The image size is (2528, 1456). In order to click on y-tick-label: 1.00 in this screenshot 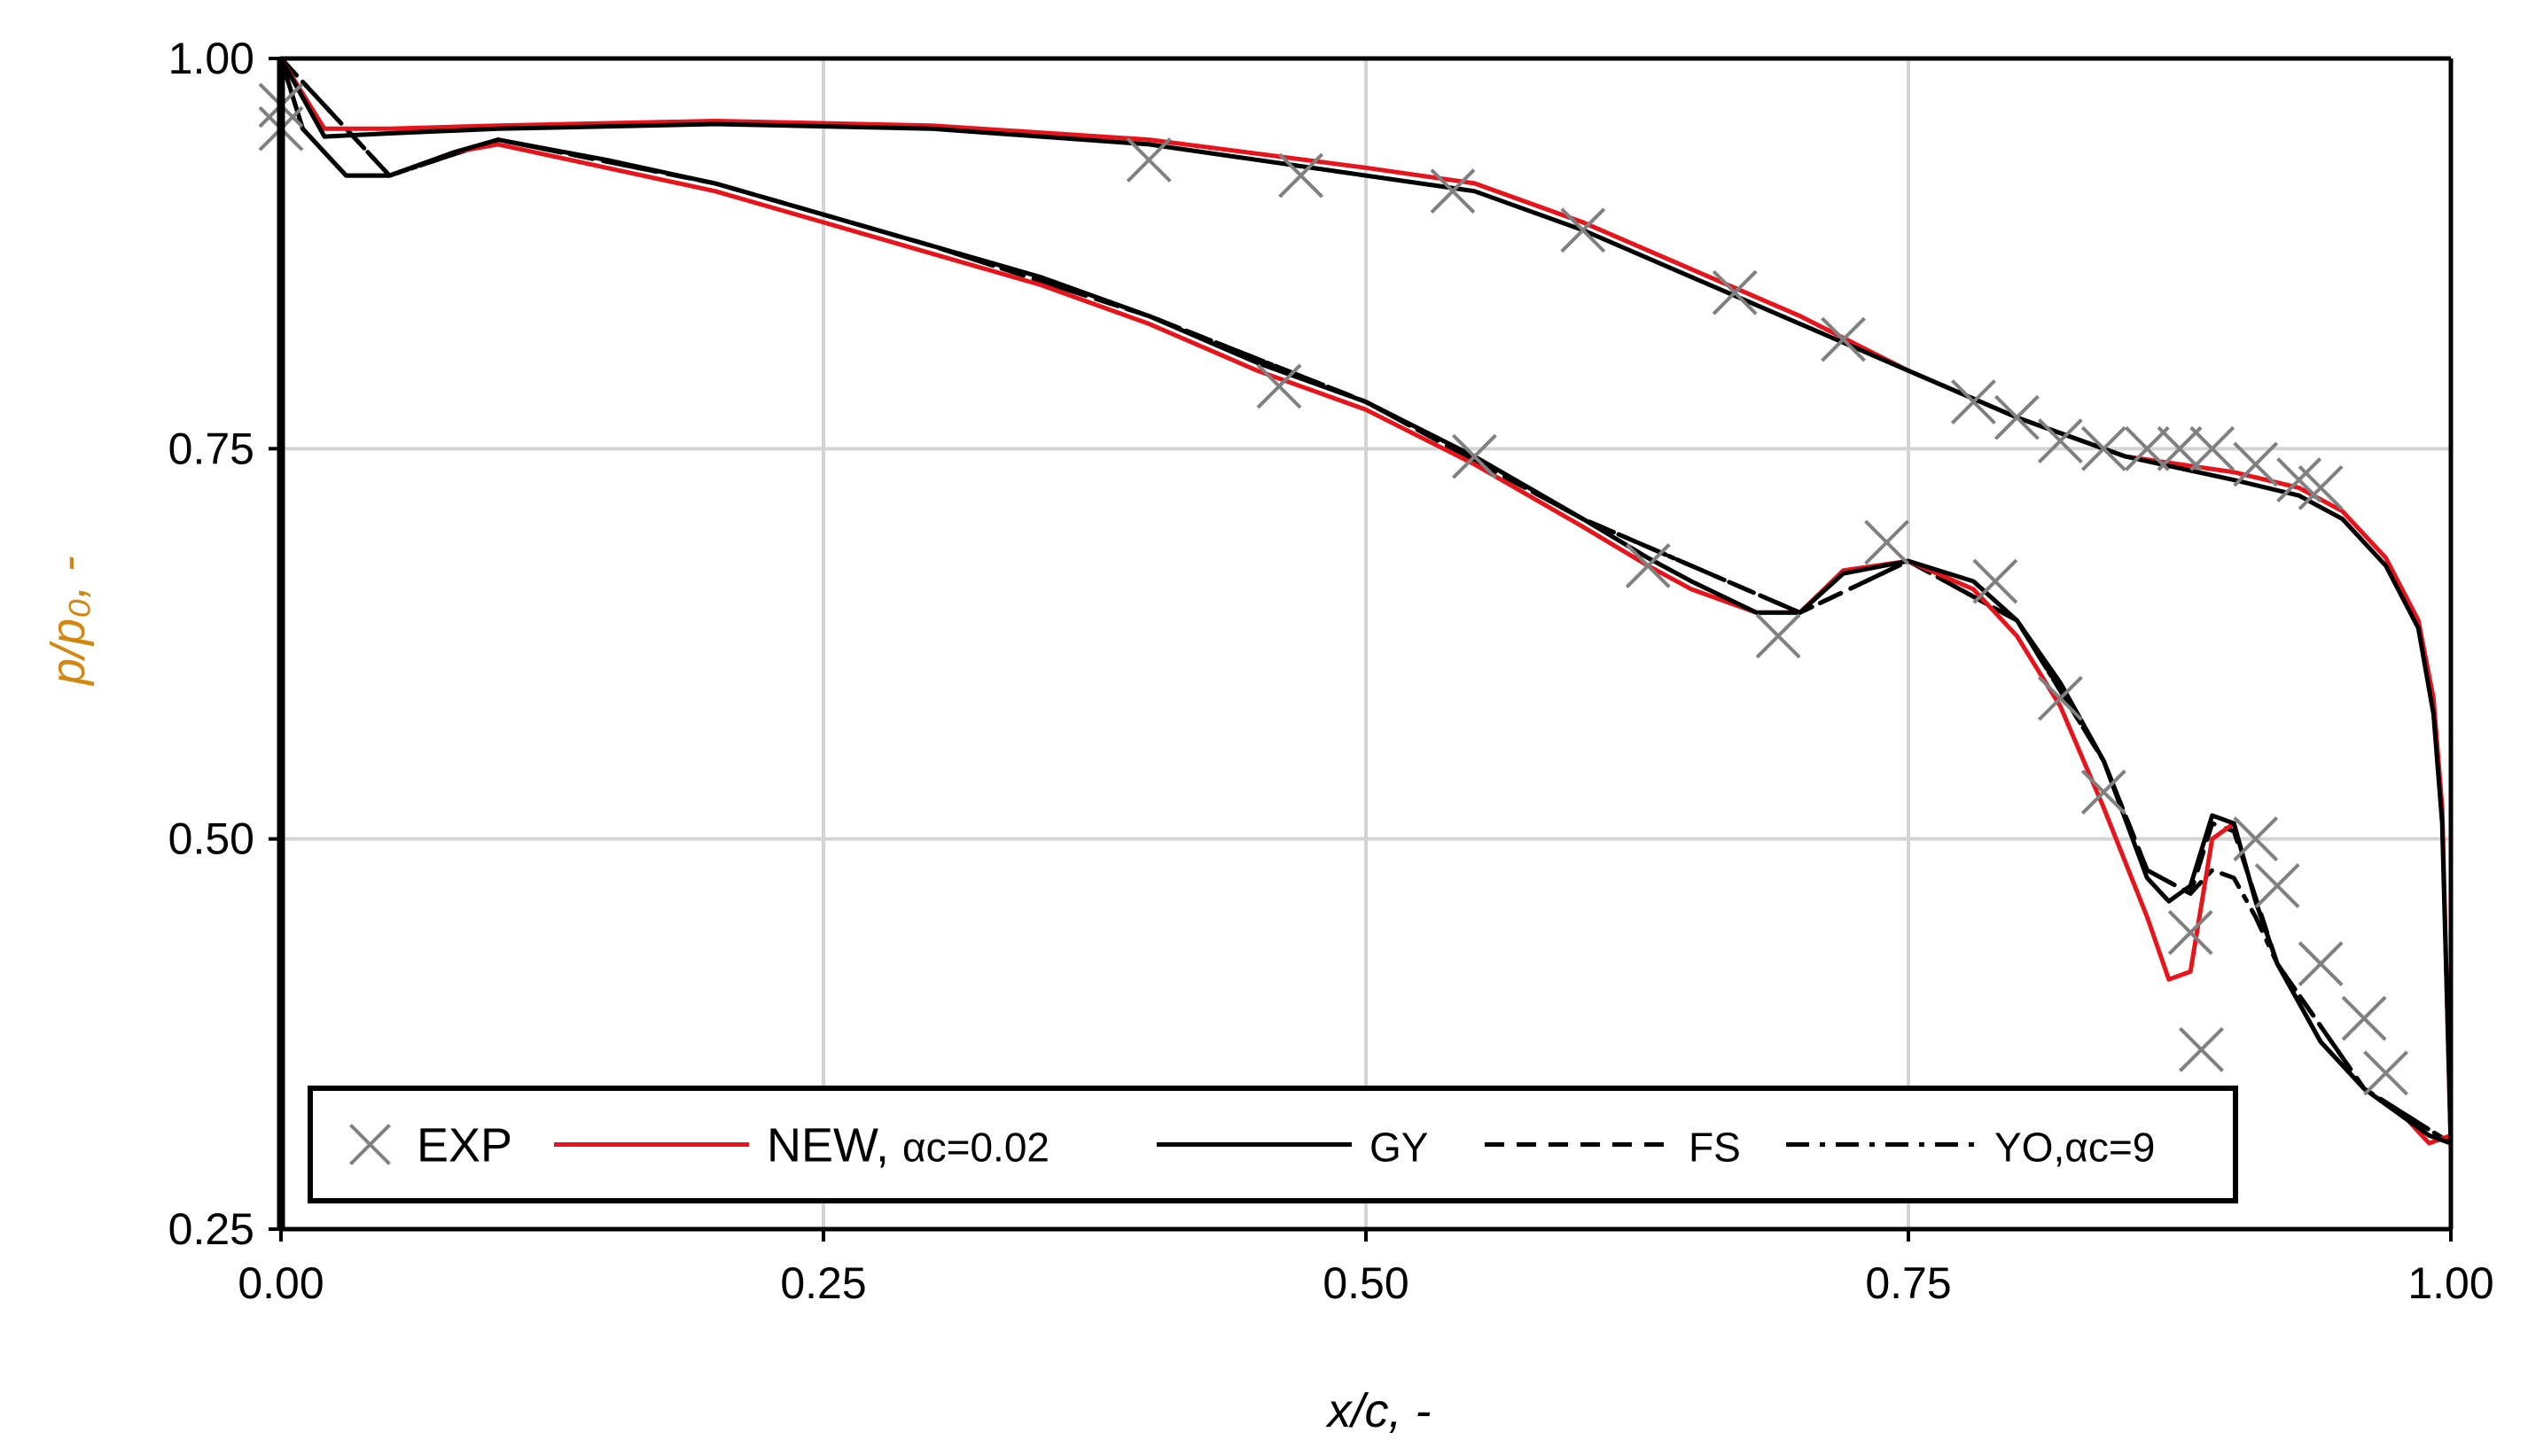, I will do `click(211, 58)`.